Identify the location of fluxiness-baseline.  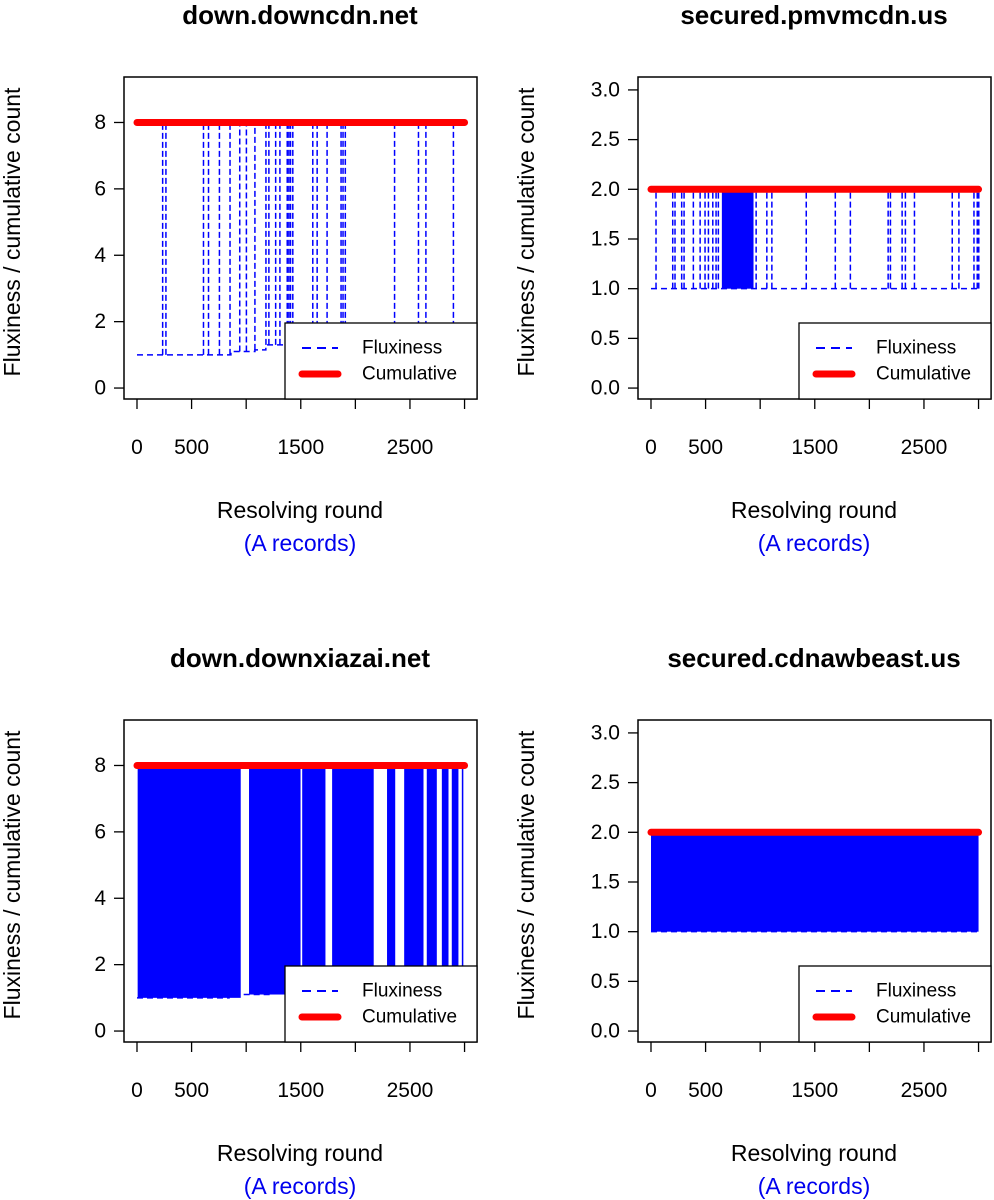
(300, 350).